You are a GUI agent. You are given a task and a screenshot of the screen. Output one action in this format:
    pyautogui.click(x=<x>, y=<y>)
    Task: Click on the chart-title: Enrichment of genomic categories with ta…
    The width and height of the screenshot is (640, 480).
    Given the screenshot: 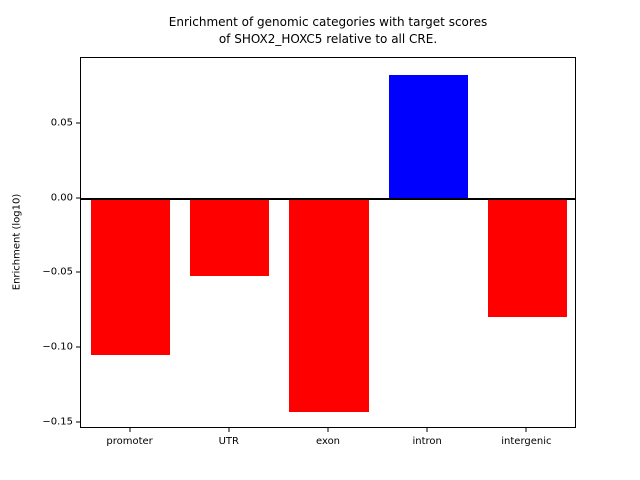 What is the action you would take?
    pyautogui.click(x=328, y=31)
    